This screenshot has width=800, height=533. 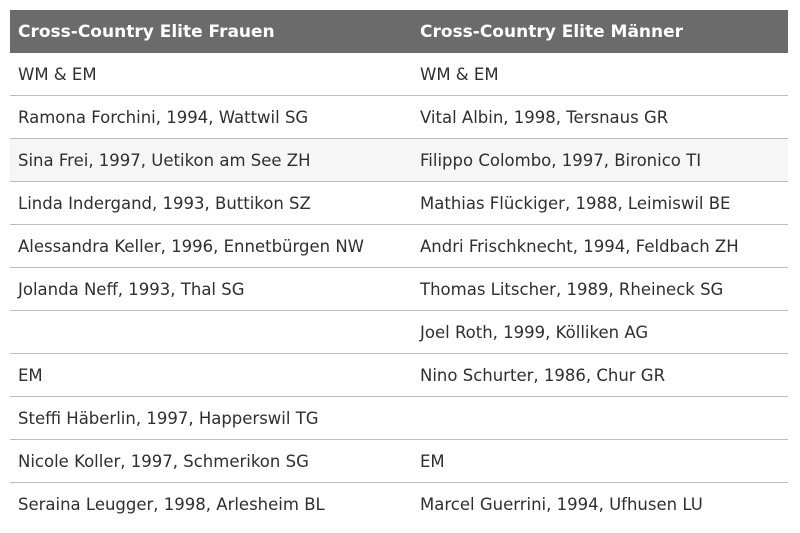 What do you see at coordinates (211, 160) in the screenshot?
I see `table-cell-women: Sina Frei, 1997, Uetikon am See ZH` at bounding box center [211, 160].